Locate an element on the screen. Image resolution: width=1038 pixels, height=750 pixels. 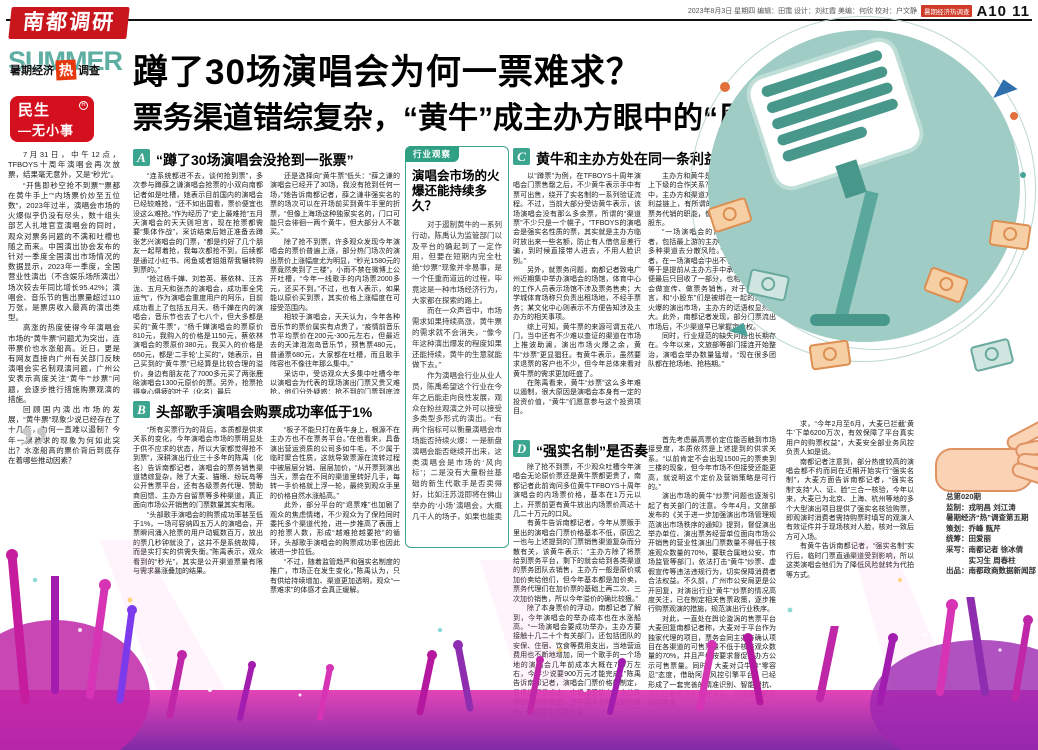
section-d-badge: D is located at coordinates (521, 448).